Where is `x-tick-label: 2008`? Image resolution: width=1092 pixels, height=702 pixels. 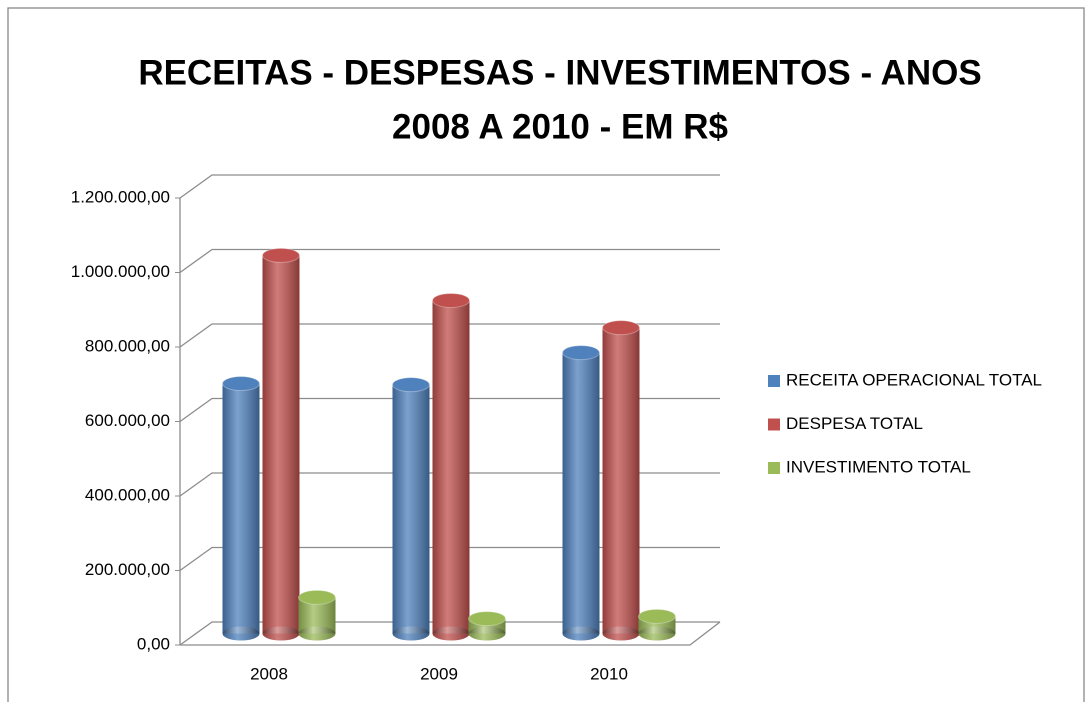
x-tick-label: 2008 is located at coordinates (269, 673).